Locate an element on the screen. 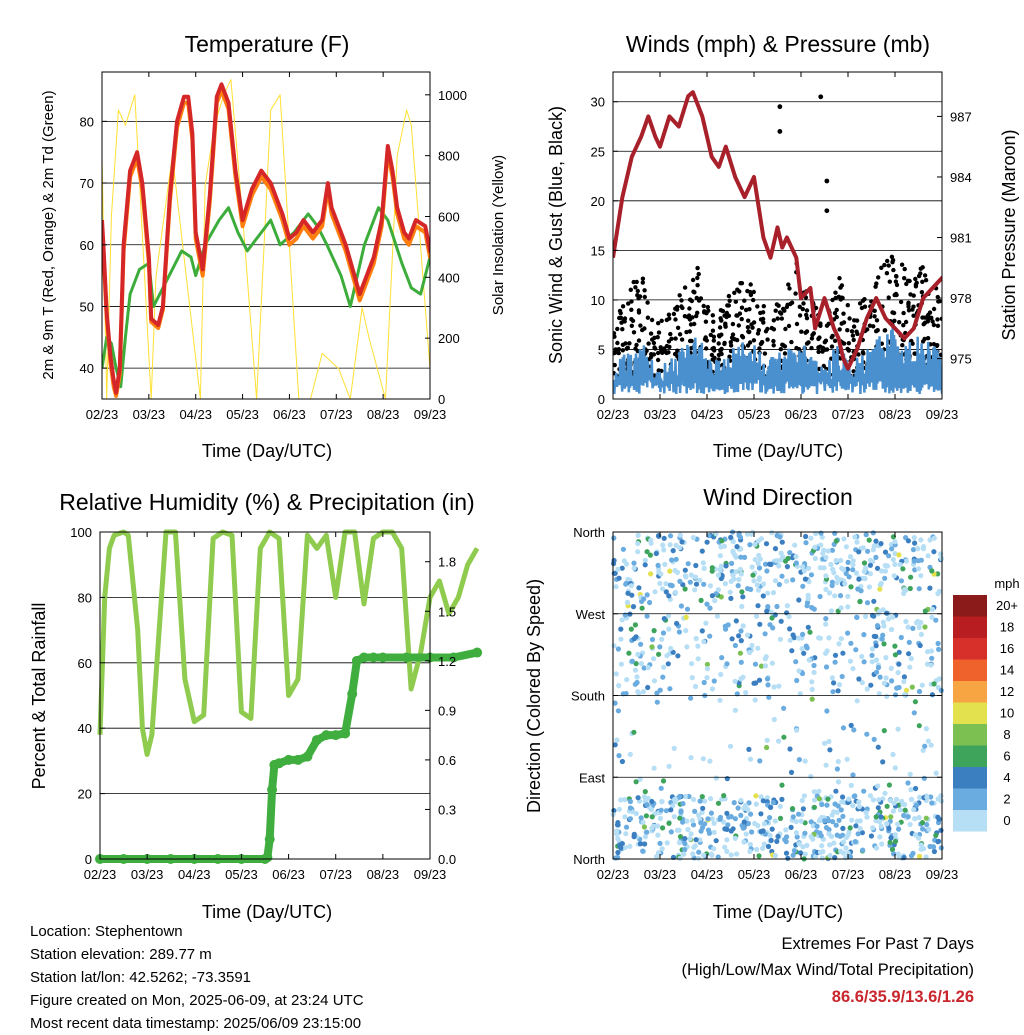  x-tick-label: 06/23 is located at coordinates (288, 874).